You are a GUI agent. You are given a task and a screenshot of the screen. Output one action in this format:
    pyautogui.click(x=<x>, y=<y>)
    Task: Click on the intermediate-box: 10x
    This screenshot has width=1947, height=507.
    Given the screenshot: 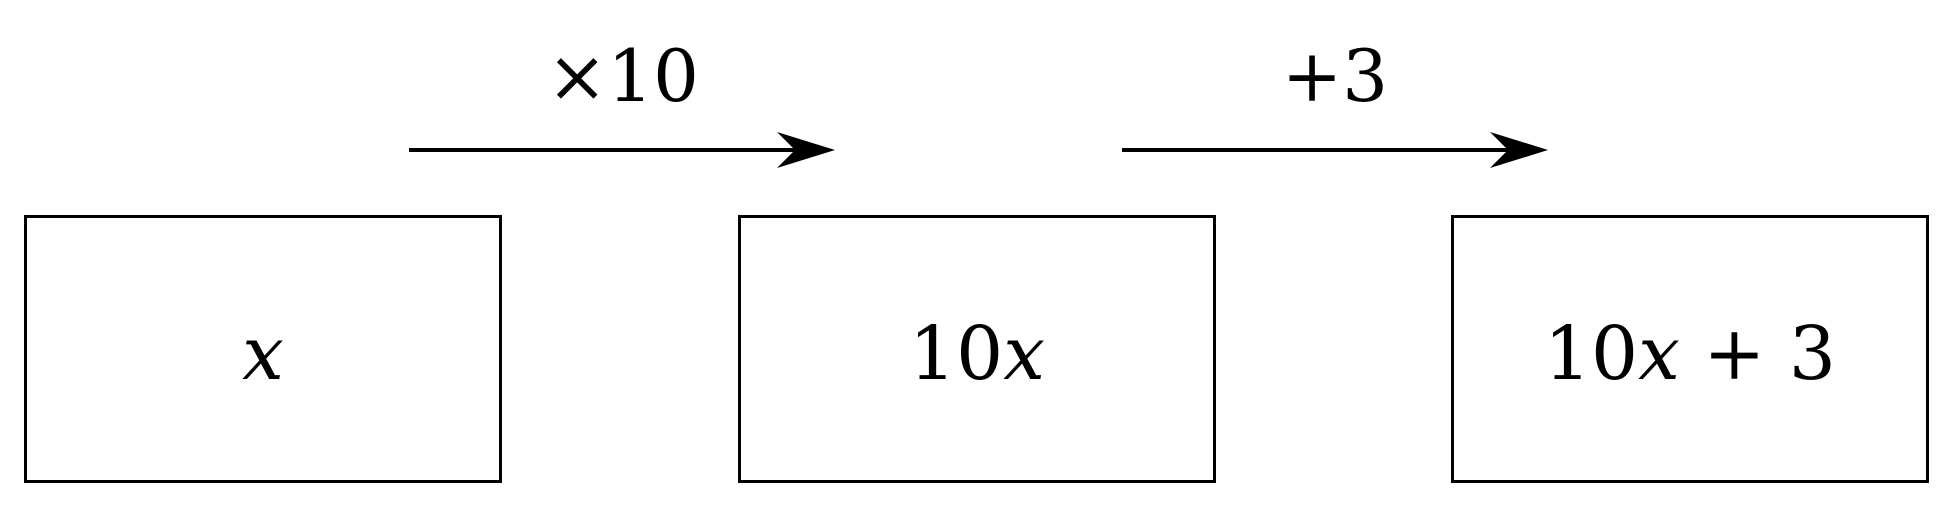 What is the action you would take?
    pyautogui.click(x=977, y=349)
    